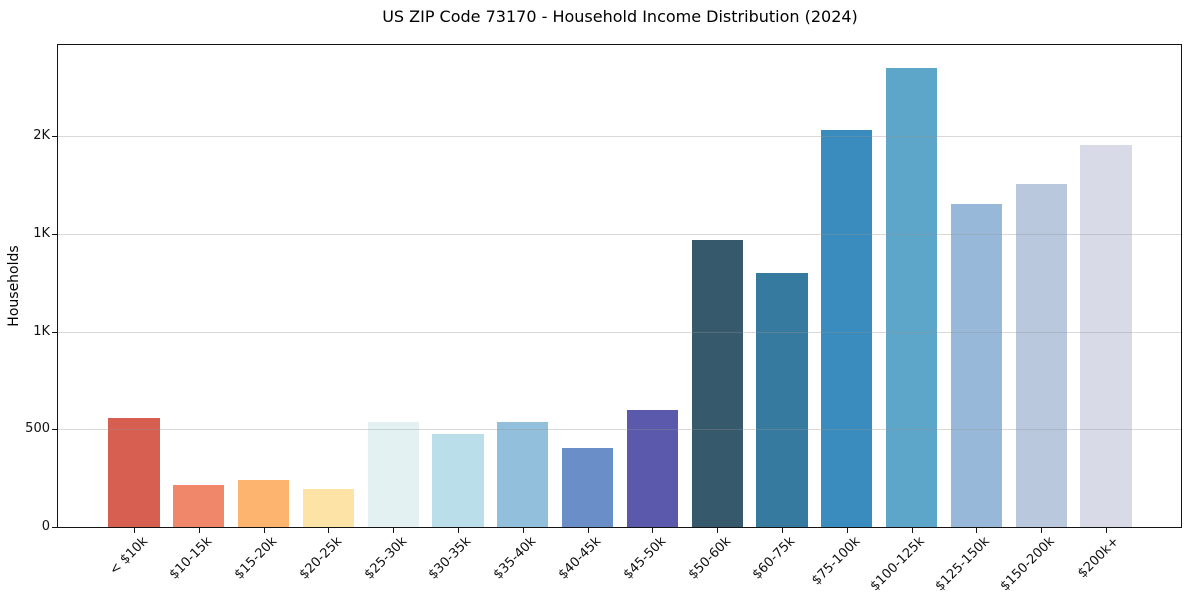 The height and width of the screenshot is (594, 1189). What do you see at coordinates (37, 429) in the screenshot?
I see `y-tick-label: 500` at bounding box center [37, 429].